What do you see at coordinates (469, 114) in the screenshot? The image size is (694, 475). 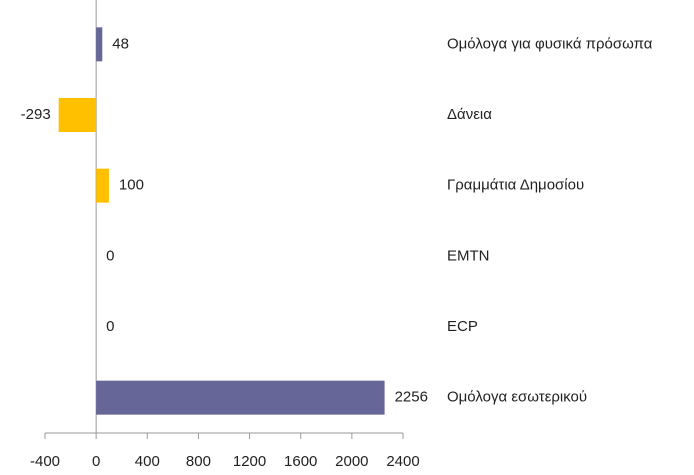 I see `category-label: Δάνεια` at bounding box center [469, 114].